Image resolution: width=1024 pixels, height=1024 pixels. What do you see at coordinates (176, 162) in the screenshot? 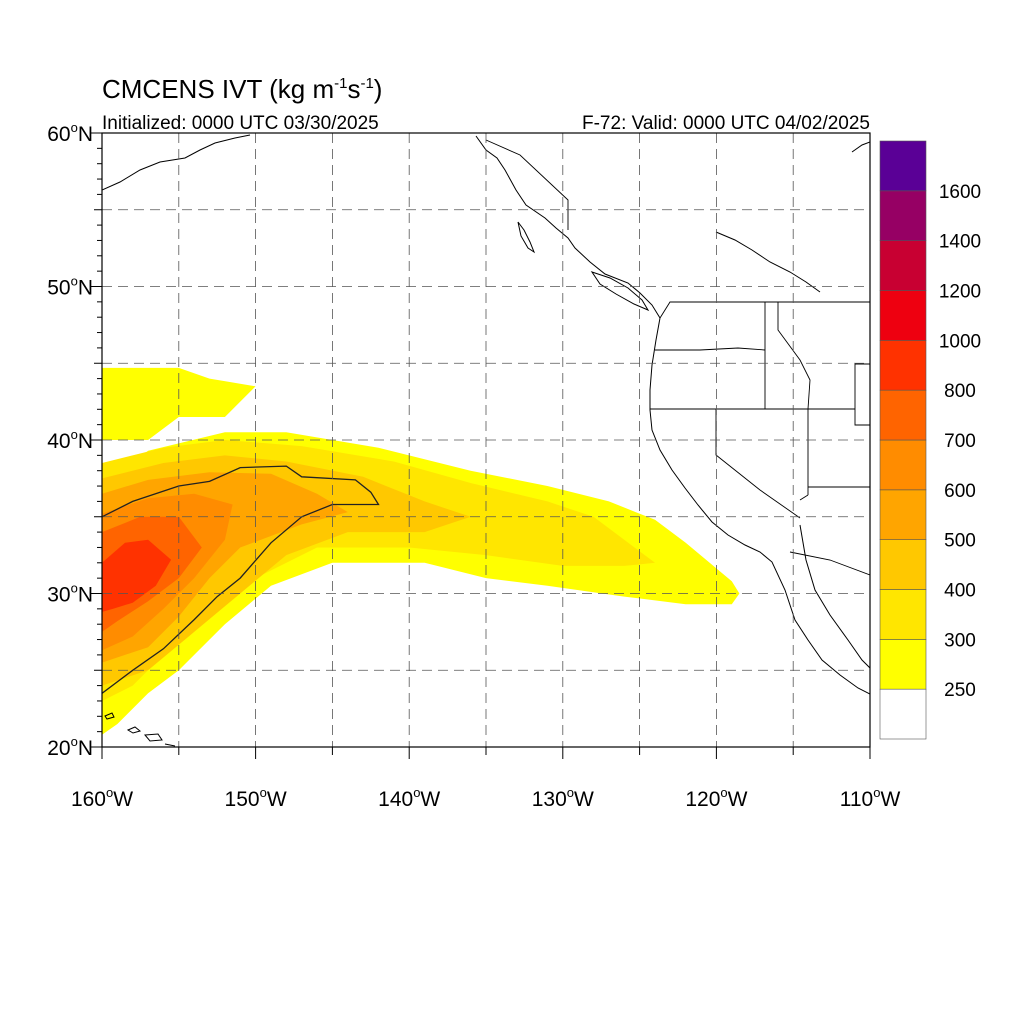
I see `coastline-alaska-gulf` at bounding box center [176, 162].